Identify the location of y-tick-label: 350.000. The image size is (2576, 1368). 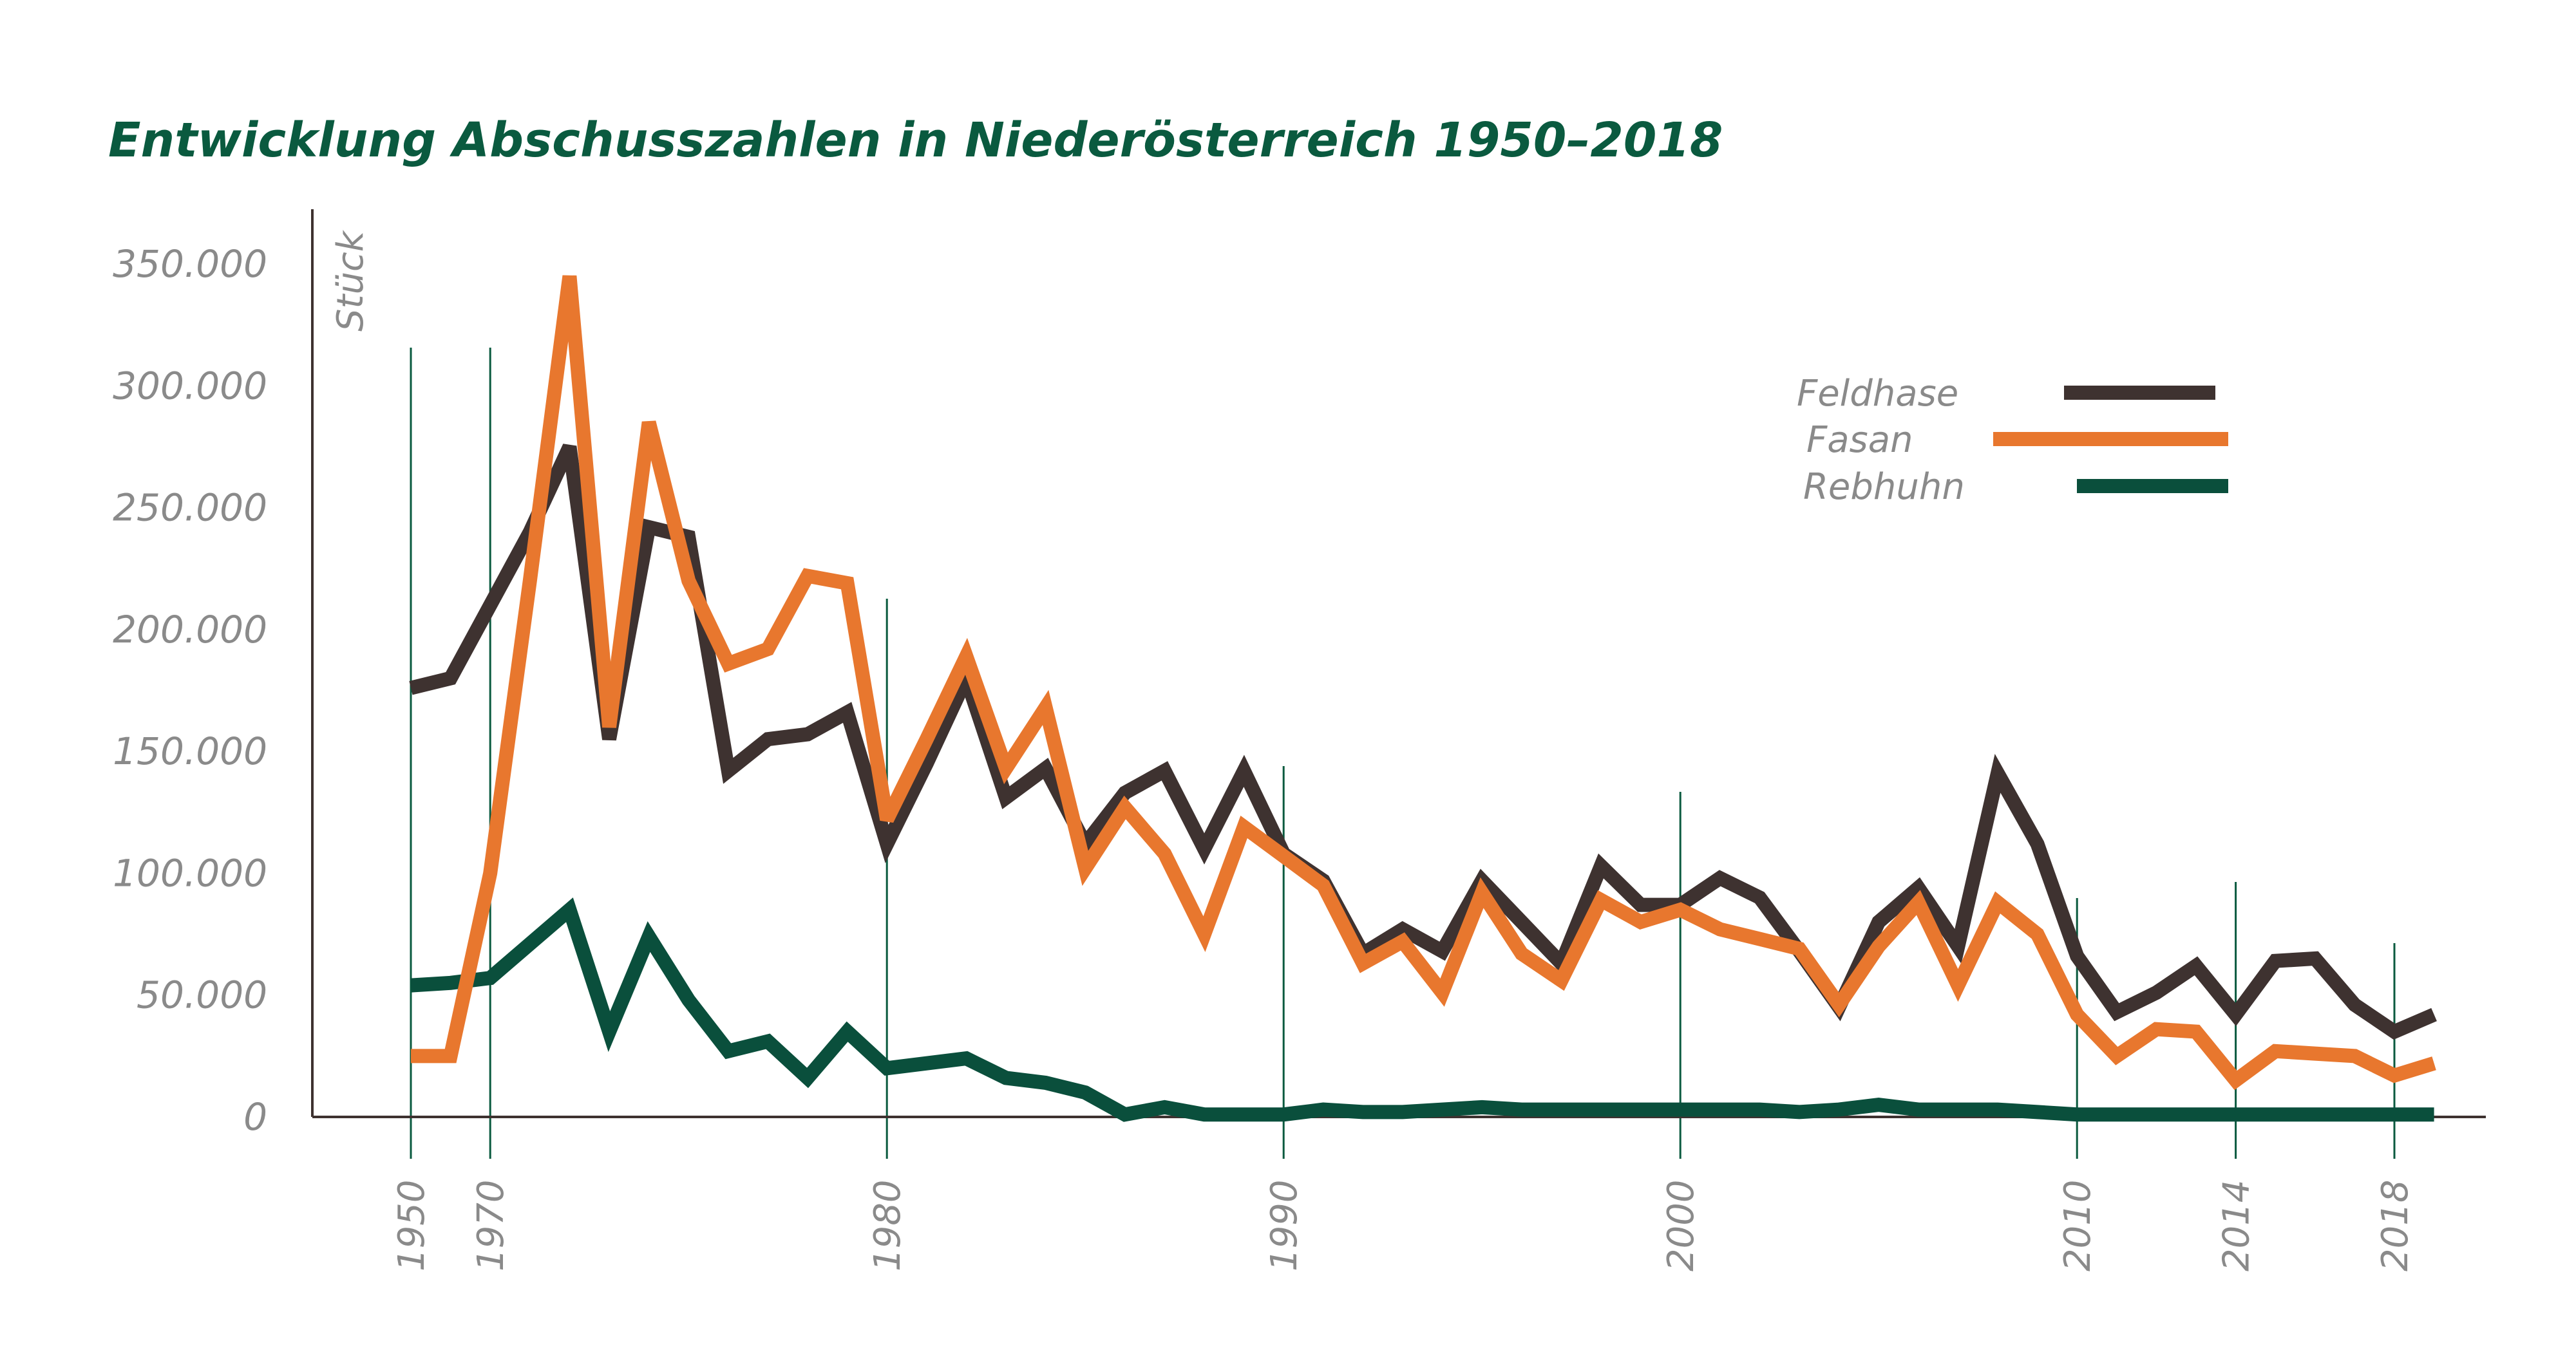
(190, 264).